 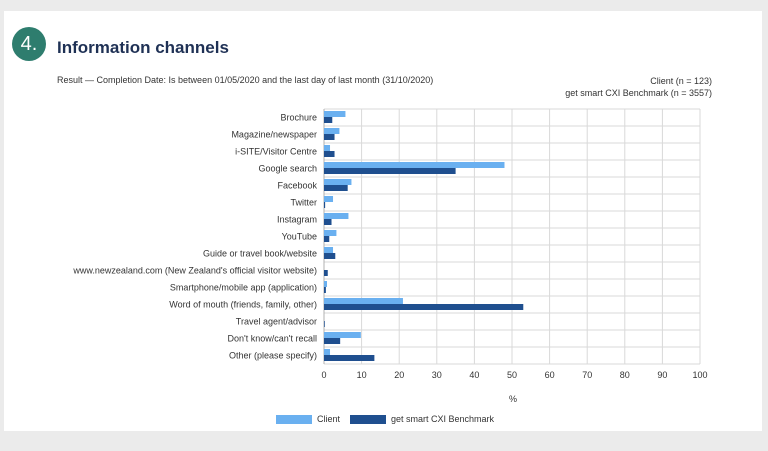 I want to click on legend-label-benchmark: get smart CXI Benchmark, so click(x=443, y=419).